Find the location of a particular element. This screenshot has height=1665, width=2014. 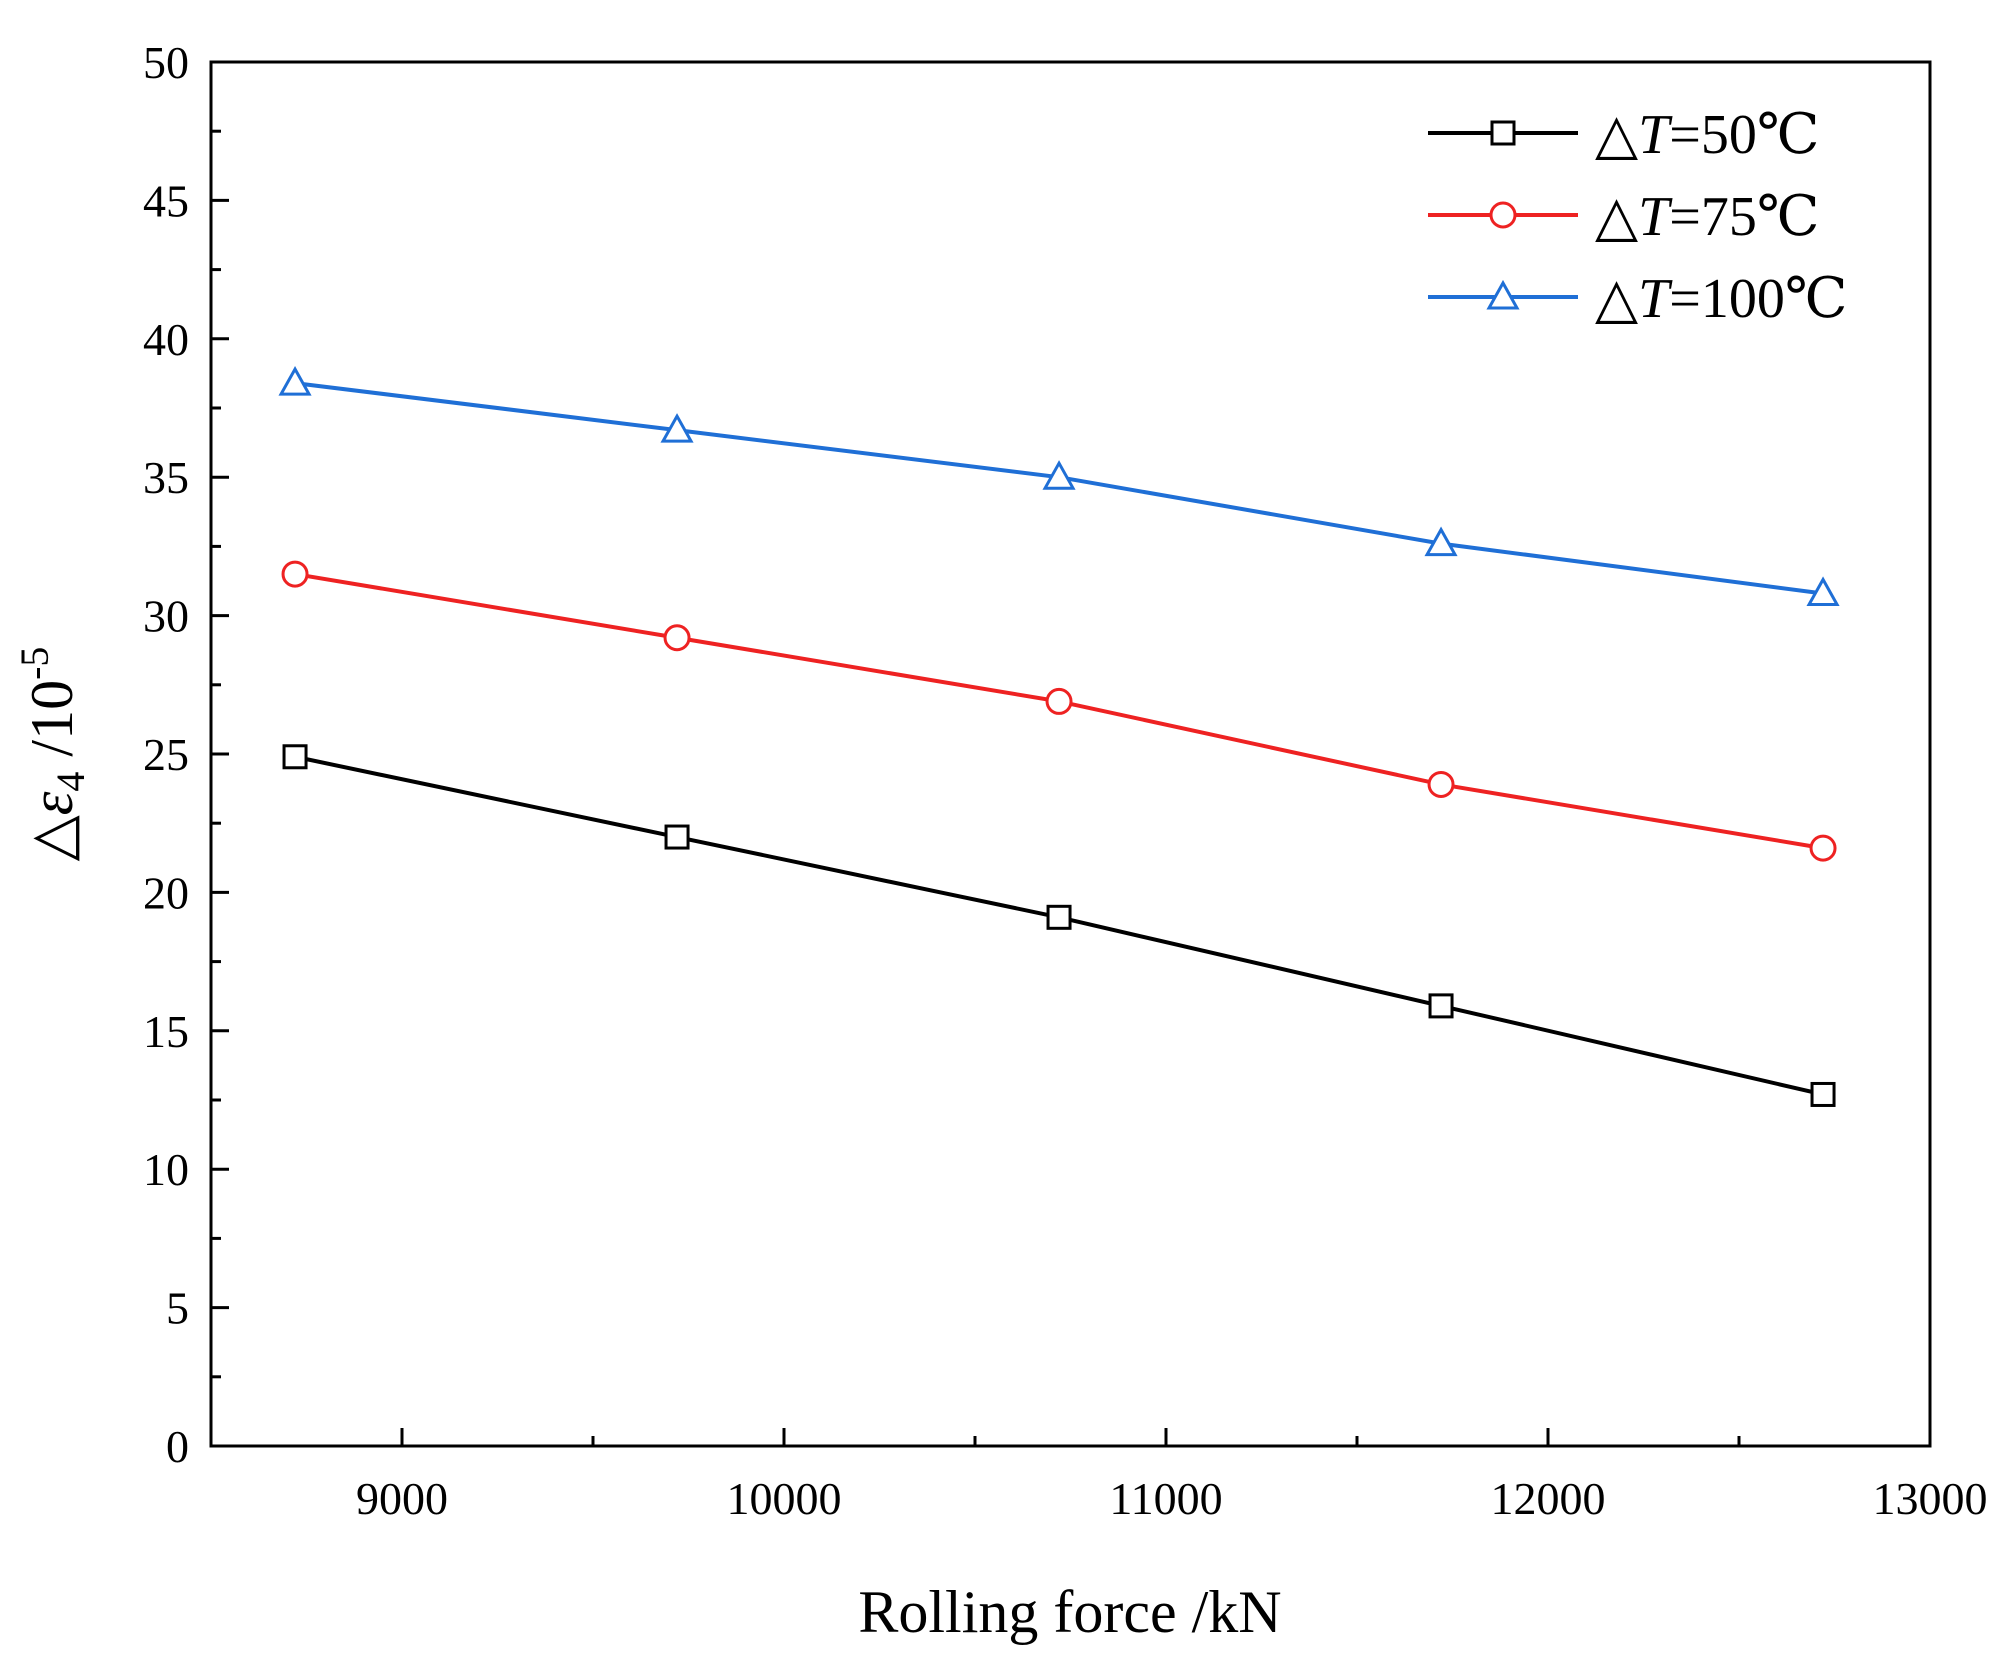

legend-label: △T=75℃ is located at coordinates (1707, 217).